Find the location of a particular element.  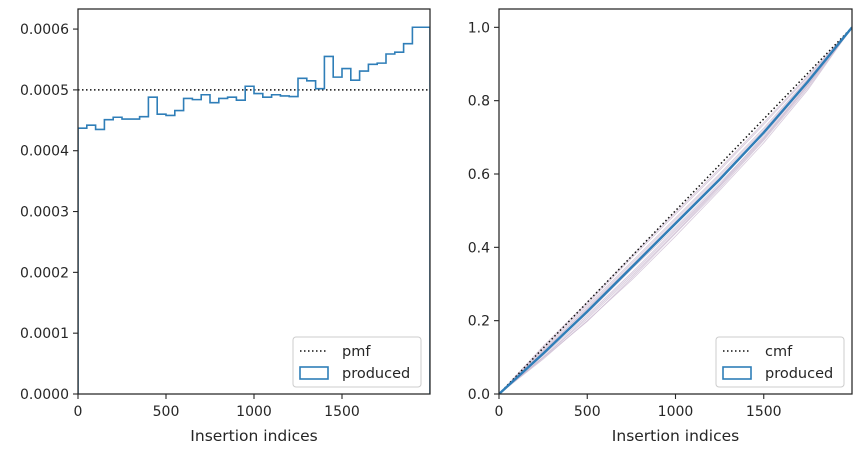

y-tick-label: 0.0005 is located at coordinates (44, 91).